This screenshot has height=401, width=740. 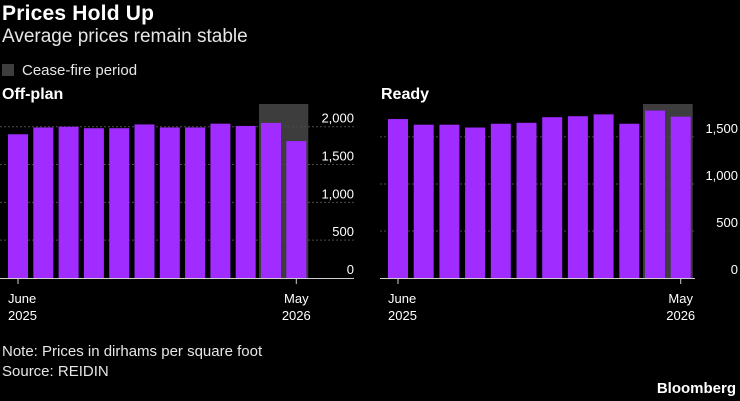 What do you see at coordinates (80, 70) in the screenshot?
I see `legend-label: Cease-fire period` at bounding box center [80, 70].